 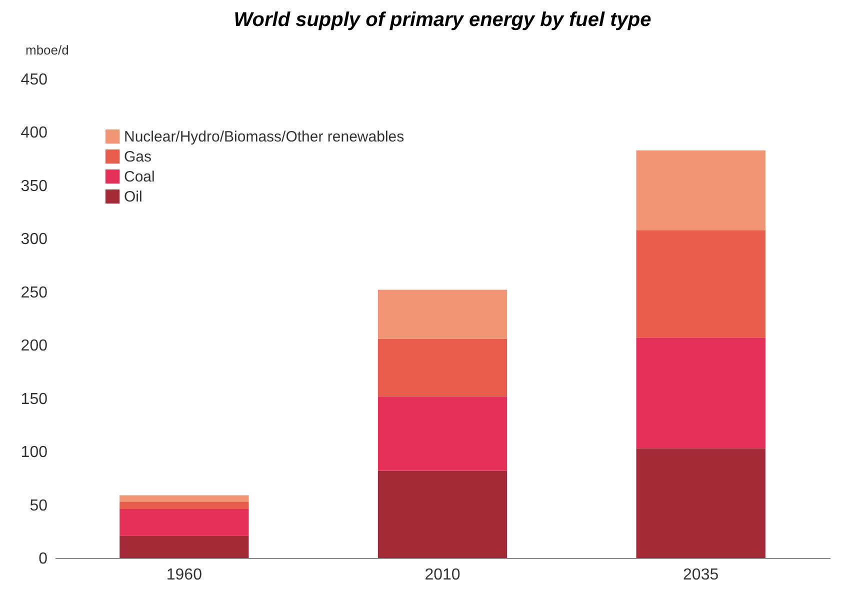 I want to click on y-tick-label: 0, so click(x=43, y=559).